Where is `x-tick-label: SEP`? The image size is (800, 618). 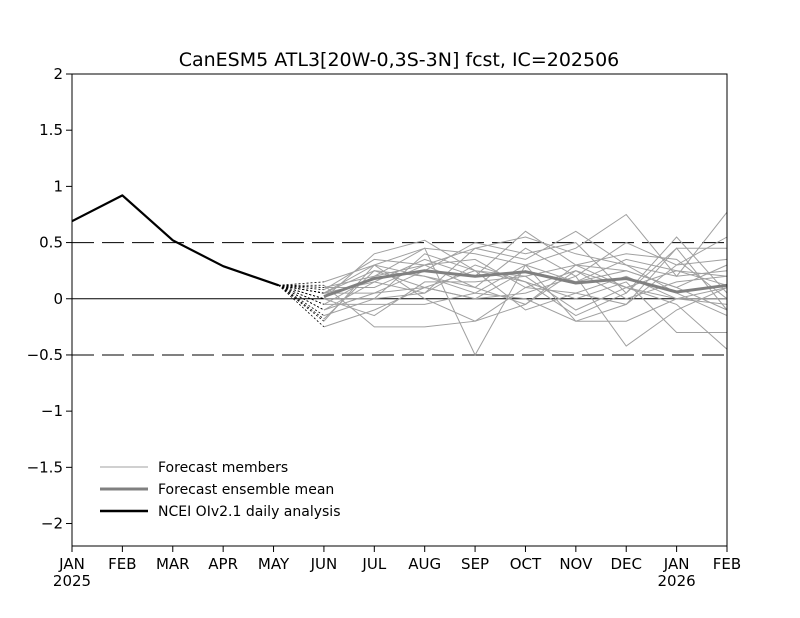 x-tick-label: SEP is located at coordinates (475, 564).